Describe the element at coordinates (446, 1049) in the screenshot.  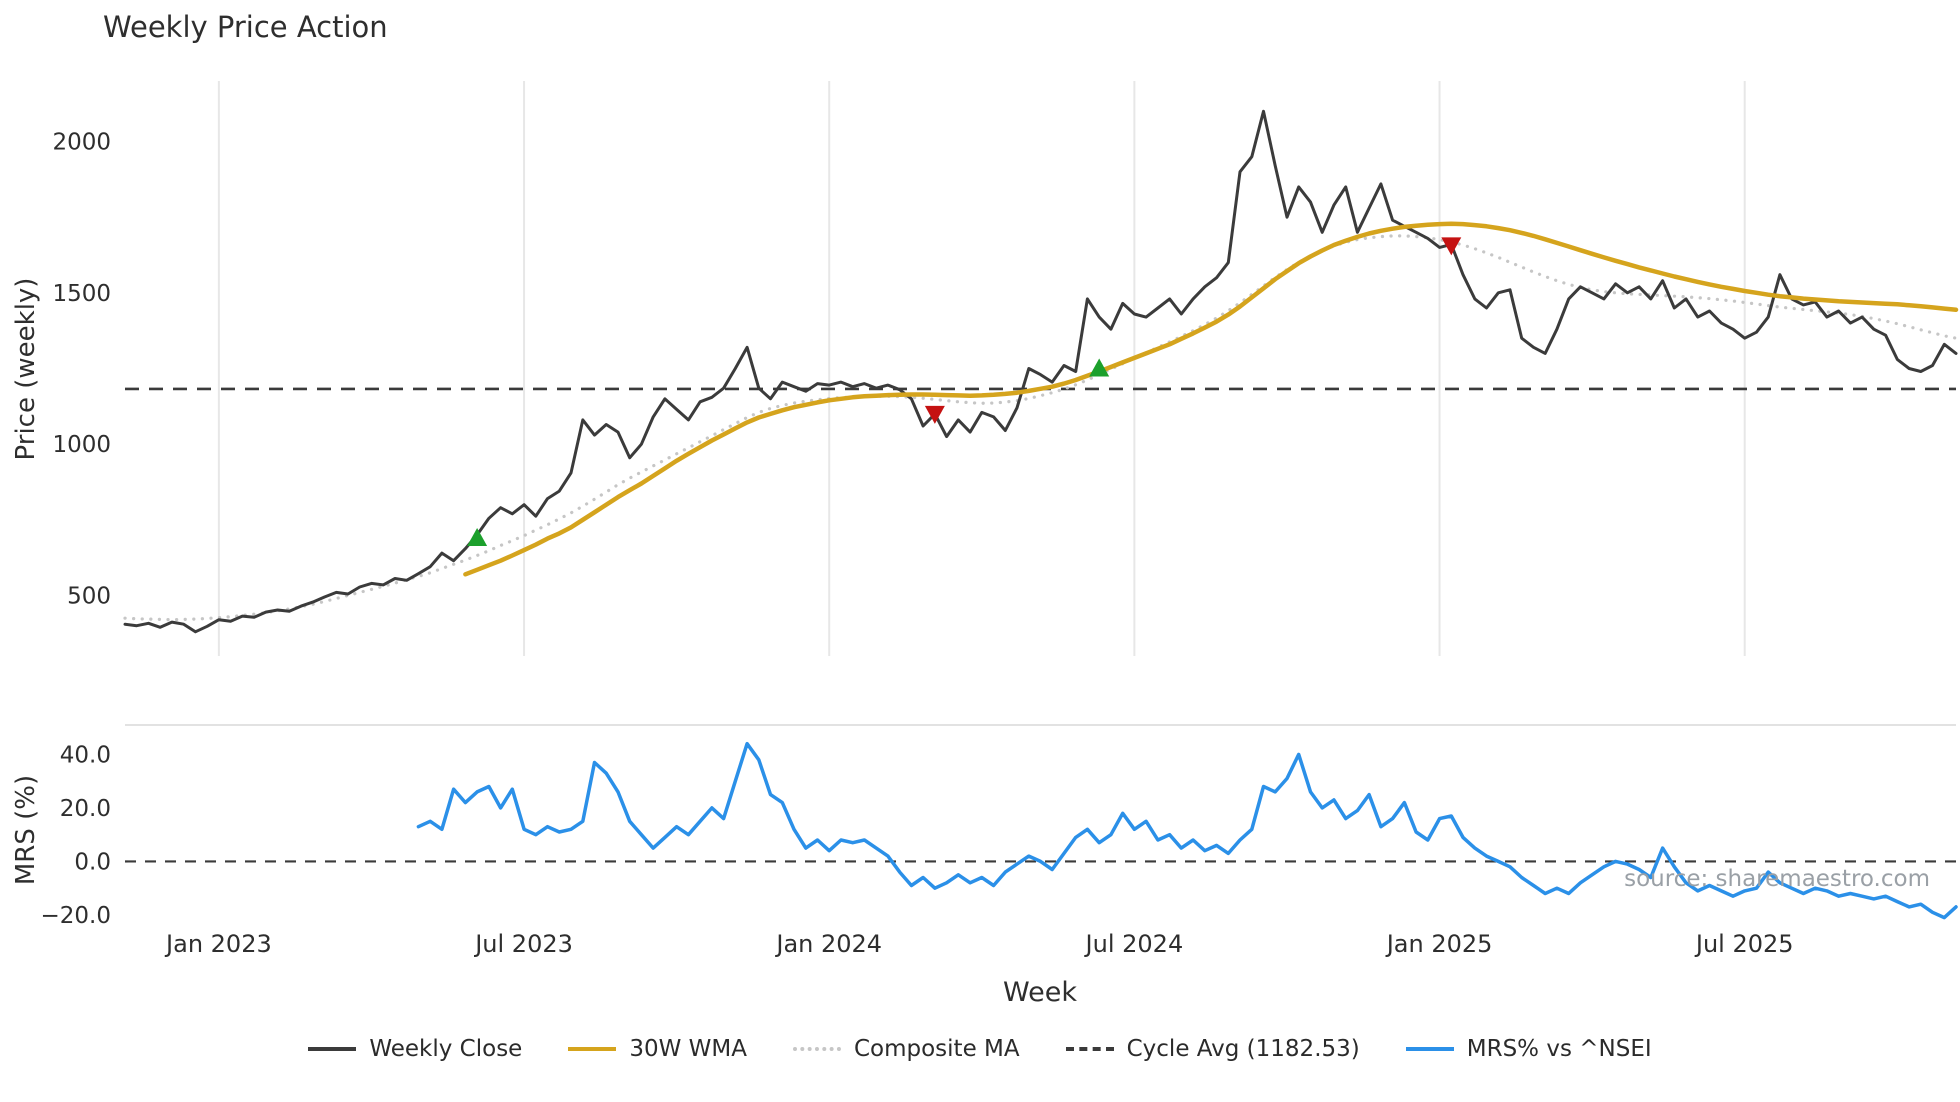
I see `legend-label: Weekly Close` at that location.